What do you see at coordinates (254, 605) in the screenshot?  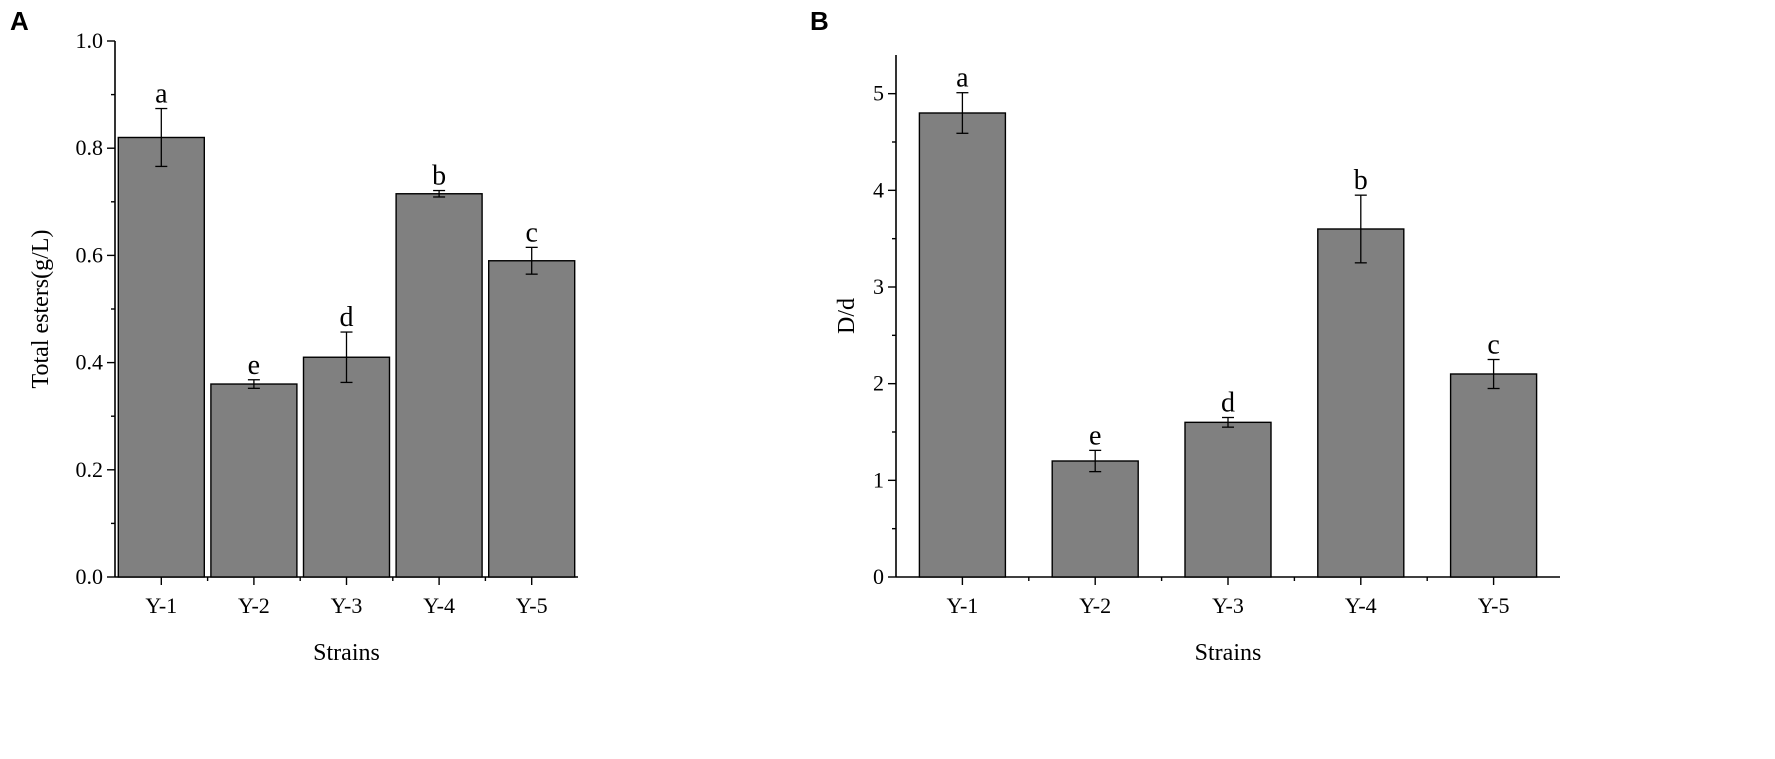 I see `x-tick-label-a: Y-2` at bounding box center [254, 605].